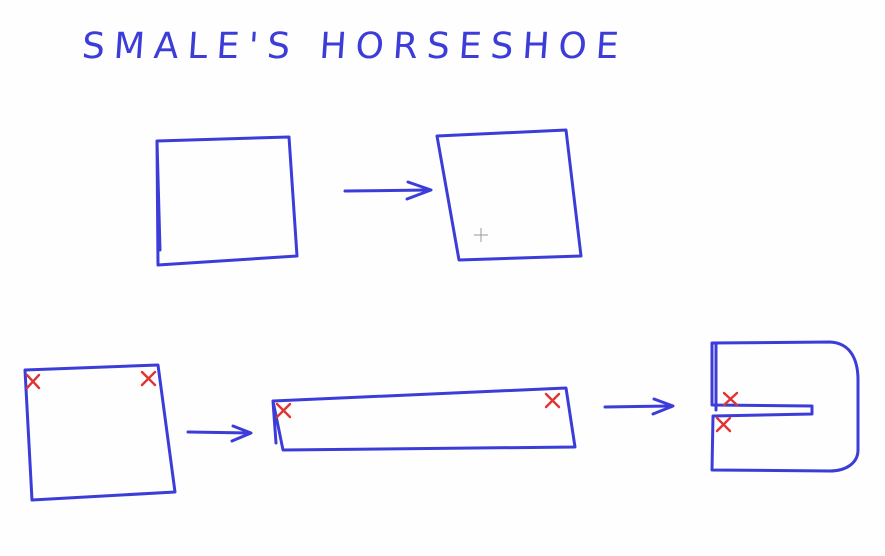 This screenshot has width=885, height=556. What do you see at coordinates (785, 406) in the screenshot?
I see `horseshoe-shape` at bounding box center [785, 406].